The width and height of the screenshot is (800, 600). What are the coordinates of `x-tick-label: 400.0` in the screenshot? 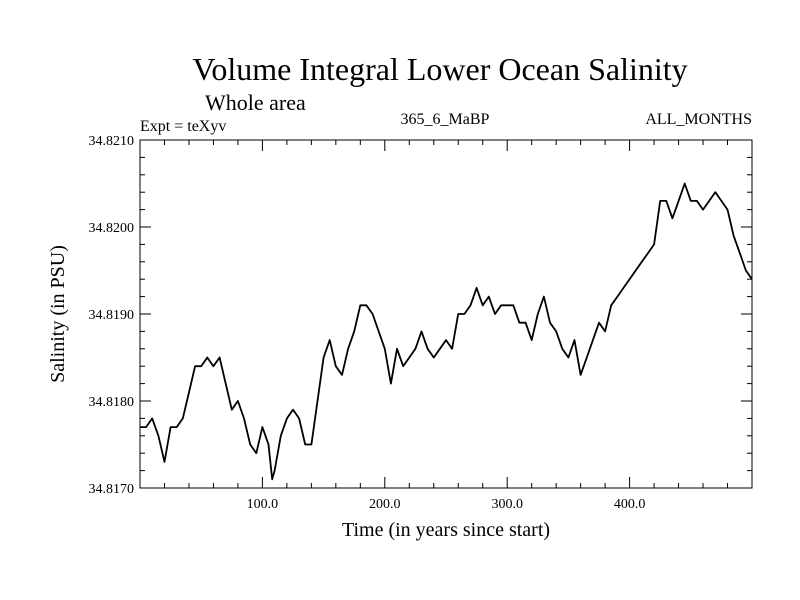 It's located at (630, 504).